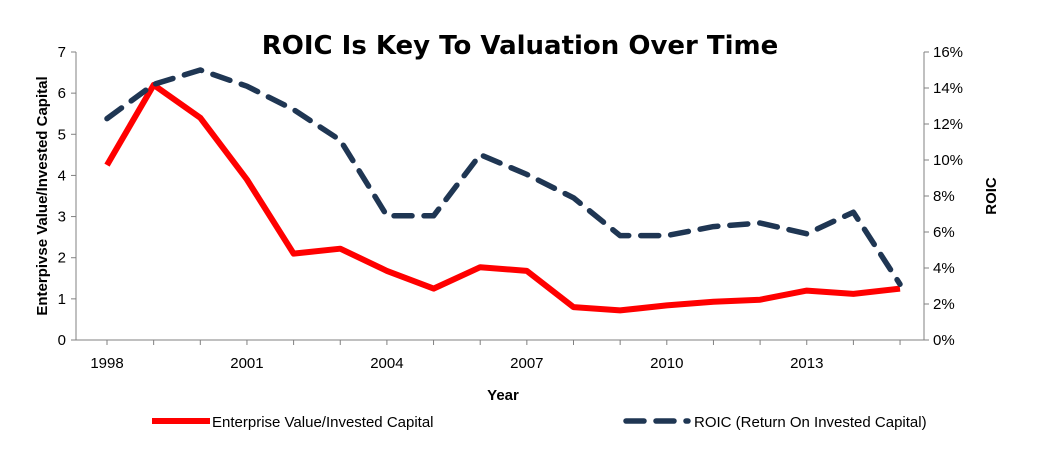  I want to click on left-tick-label: 5, so click(62, 134).